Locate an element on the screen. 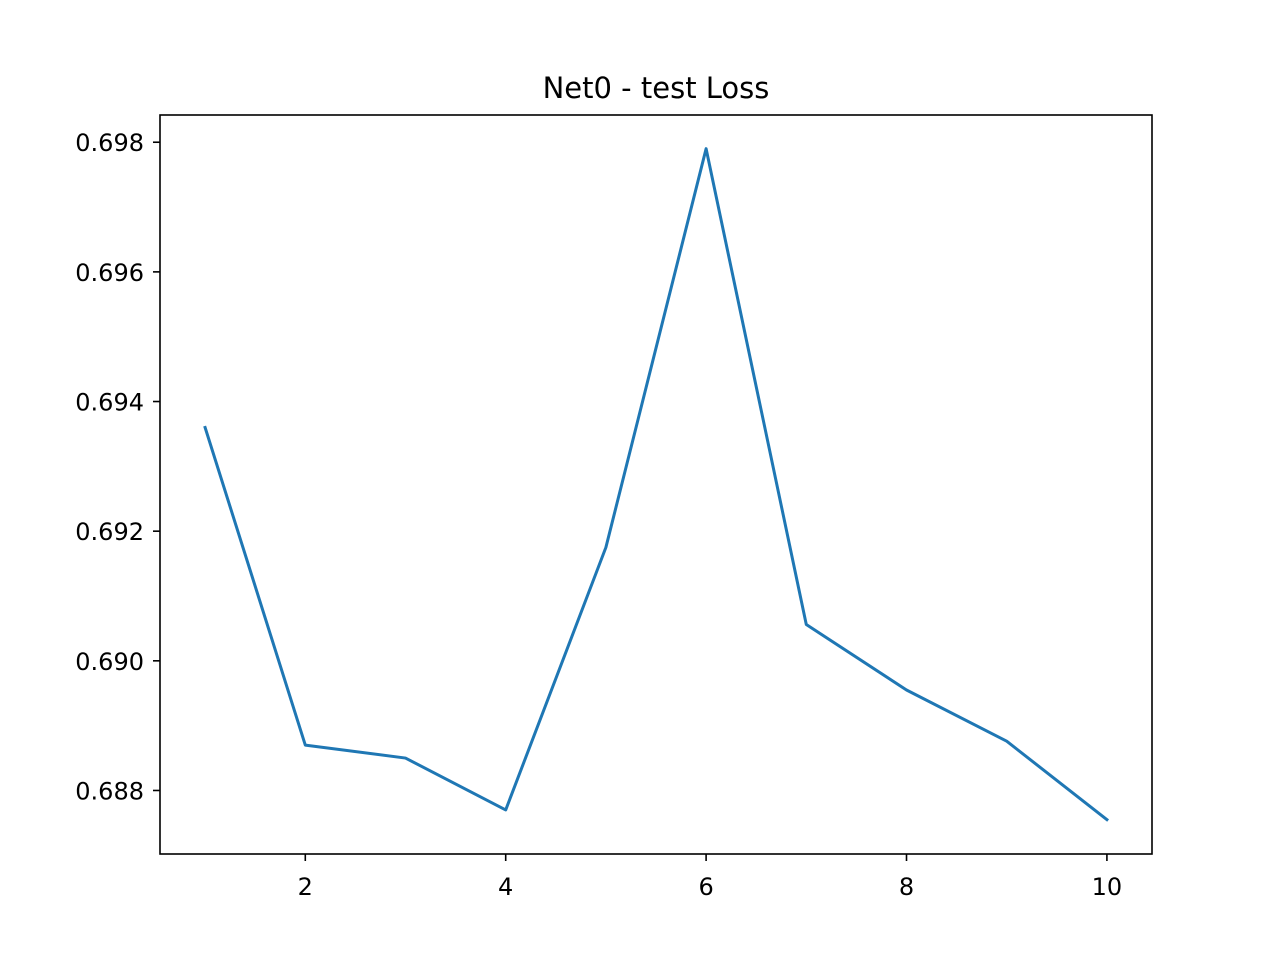 Image resolution: width=1280 pixels, height=964 pixels. x-tick-label: 2 is located at coordinates (305, 887).